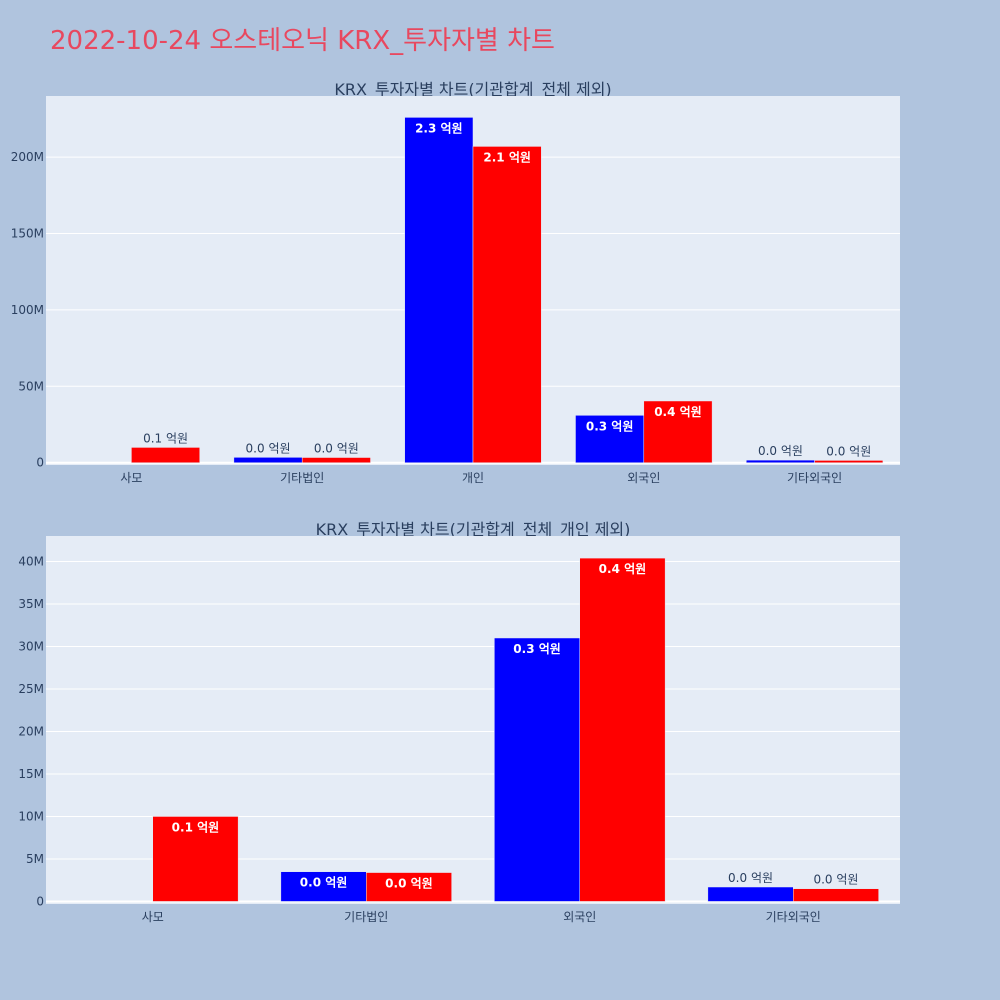 The width and height of the screenshot is (1000, 1000). Describe the element at coordinates (31, 731) in the screenshot. I see `y-tick-label: 20M` at that location.